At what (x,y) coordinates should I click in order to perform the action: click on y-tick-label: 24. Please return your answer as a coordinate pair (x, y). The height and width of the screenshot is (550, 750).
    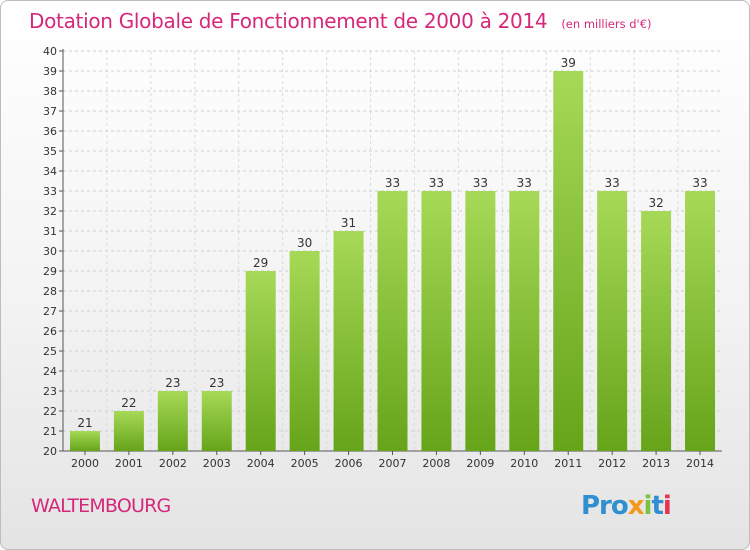
    Looking at the image, I should click on (50, 371).